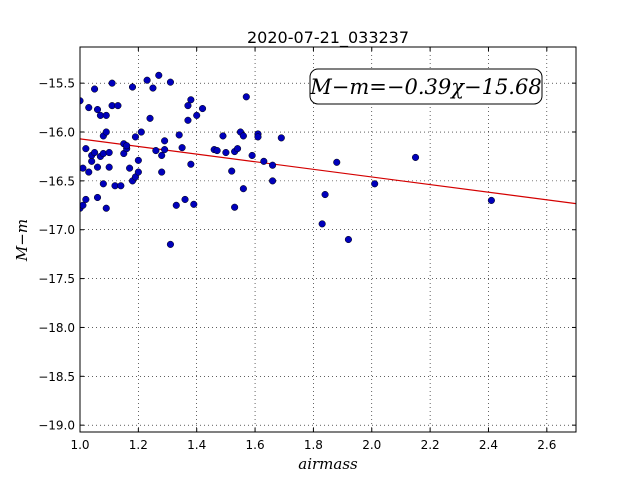  What do you see at coordinates (328, 464) in the screenshot?
I see `x-axis-label: airmass` at bounding box center [328, 464].